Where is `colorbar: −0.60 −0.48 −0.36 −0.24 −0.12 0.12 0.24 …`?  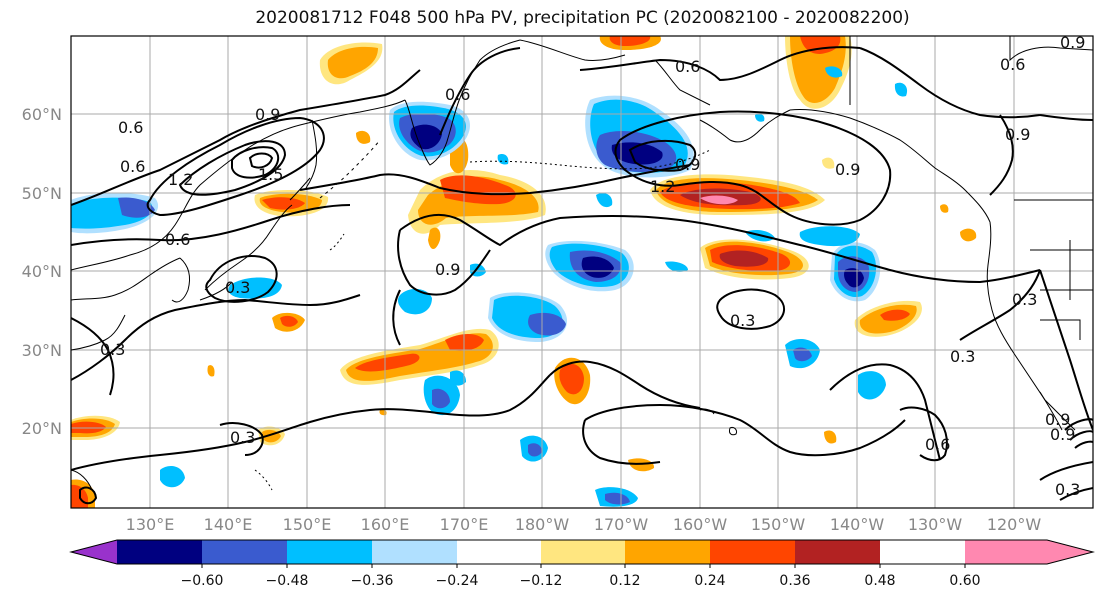
colorbar: −0.60 −0.48 −0.36 −0.24 −0.12 0.12 0.24 … is located at coordinates (582, 564).